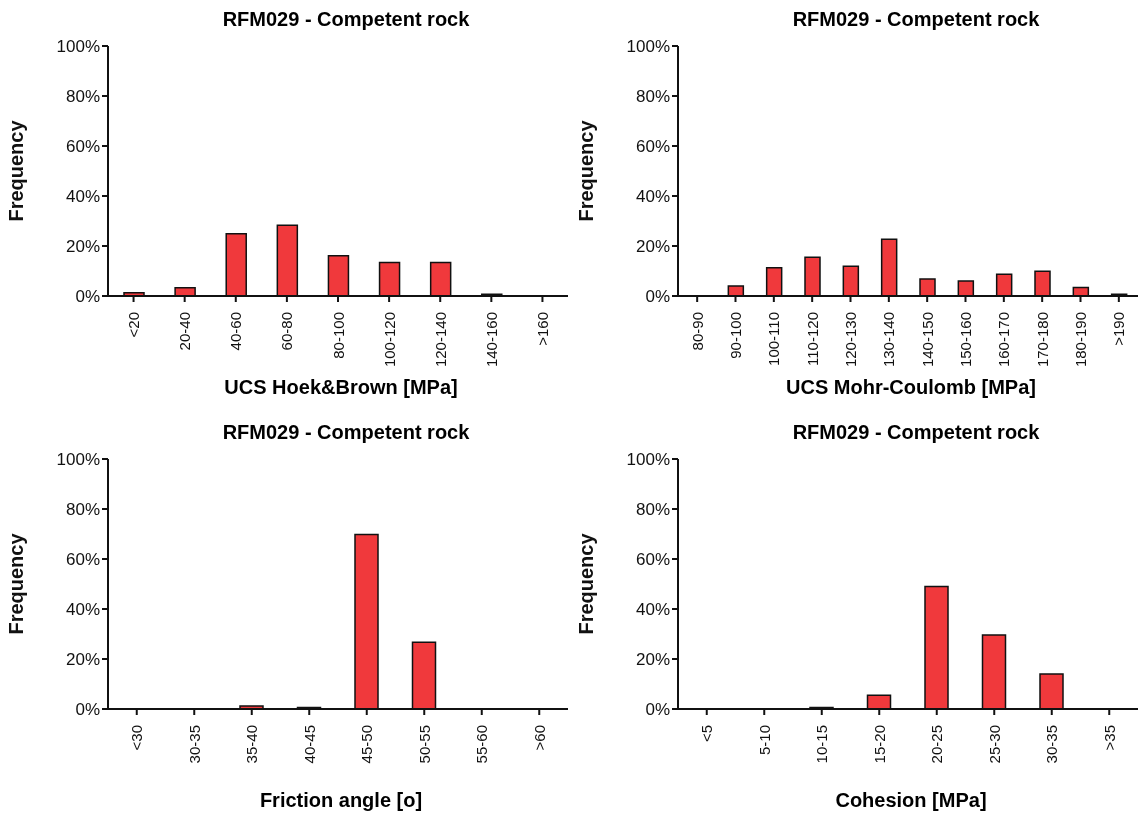 The image size is (1144, 830). I want to click on x-tick-label: 10-15, so click(822, 744).